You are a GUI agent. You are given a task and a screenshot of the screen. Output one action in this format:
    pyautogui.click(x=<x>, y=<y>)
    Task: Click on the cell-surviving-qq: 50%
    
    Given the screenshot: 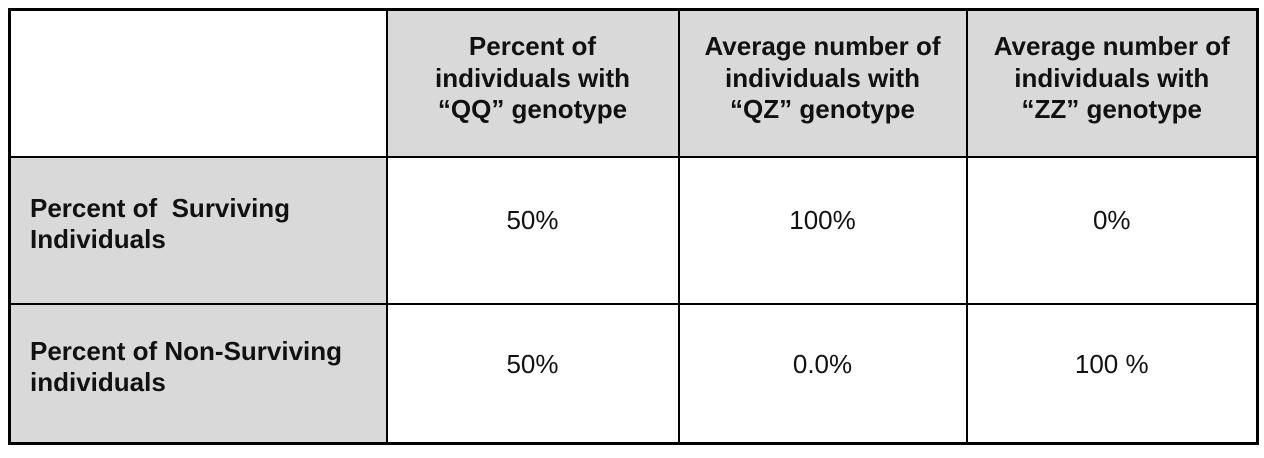 What is the action you would take?
    pyautogui.click(x=532, y=230)
    